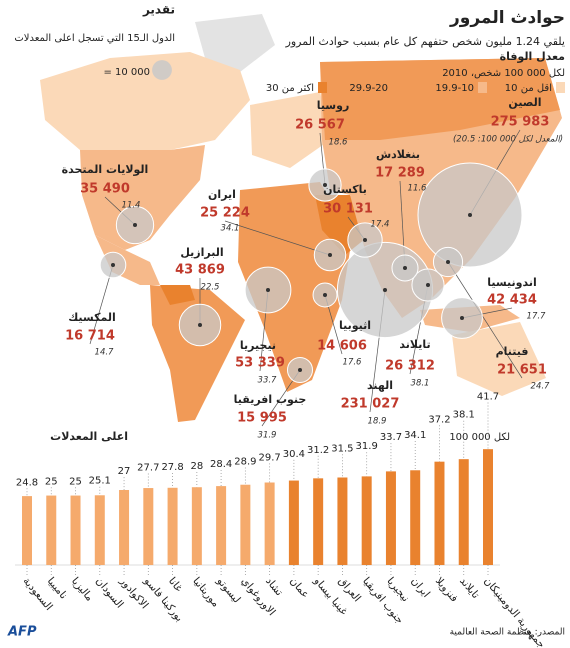 This screenshot has width=570, height=648. I want to click on death-count: 15 995, so click(262, 418).